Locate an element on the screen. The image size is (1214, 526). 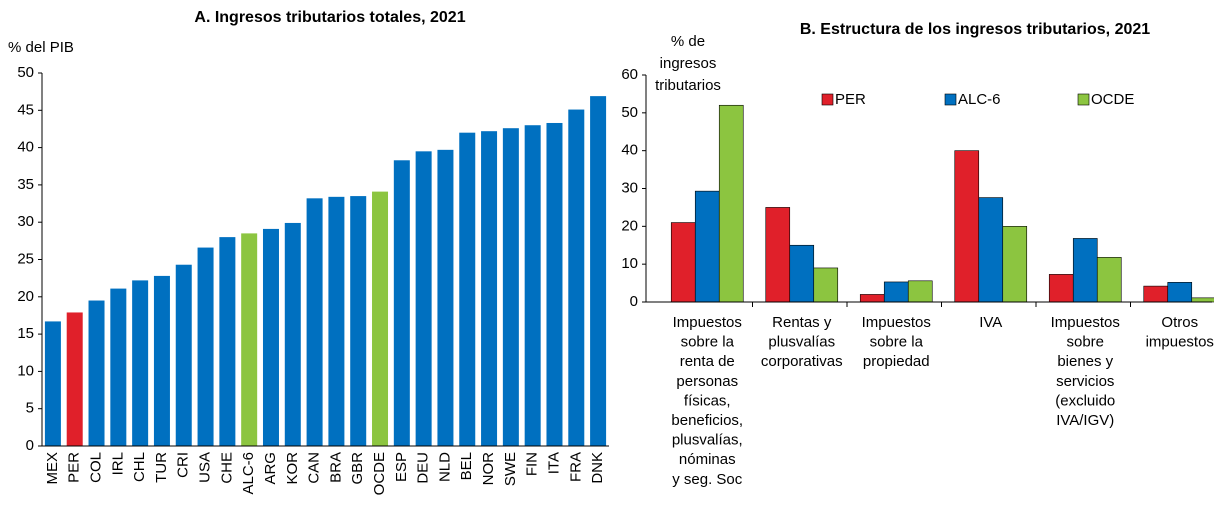
x-tick-label: OCDE is located at coordinates (379, 473).